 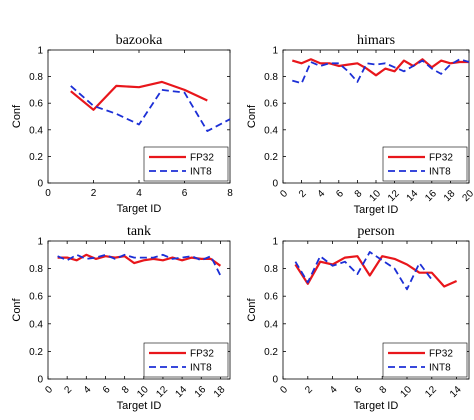 I want to click on x-tick-label: 20, so click(x=467, y=196).